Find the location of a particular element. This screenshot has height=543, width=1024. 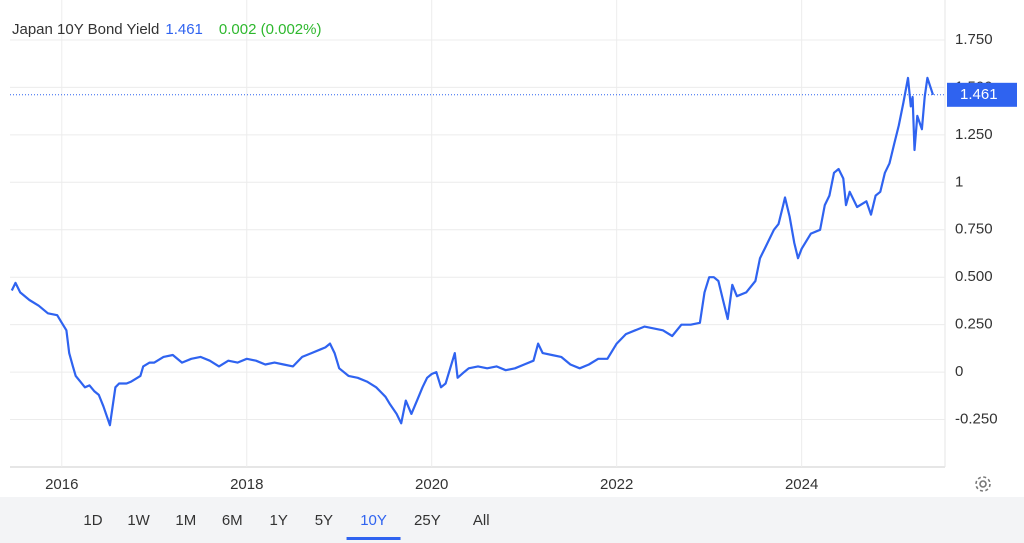

header-value: 1.461 is located at coordinates (184, 29).